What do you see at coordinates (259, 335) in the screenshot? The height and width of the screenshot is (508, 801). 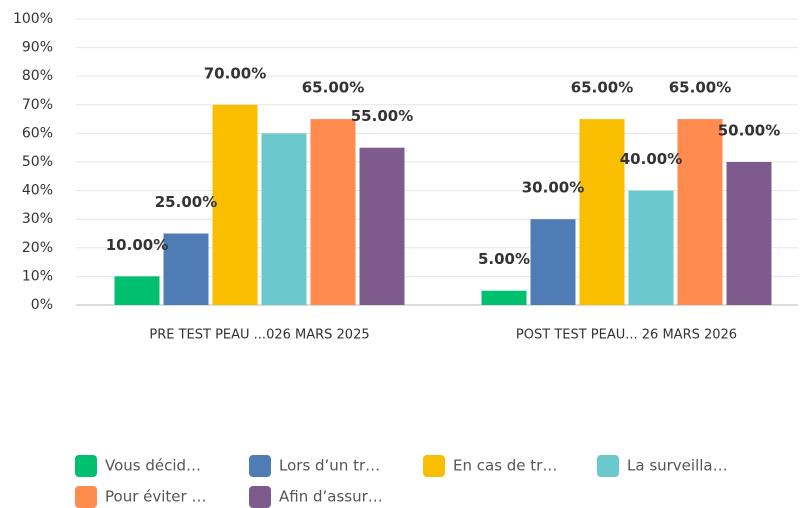 I see `x-tick-label: PRE TEST PEAU ...026 MARS 2025` at bounding box center [259, 335].